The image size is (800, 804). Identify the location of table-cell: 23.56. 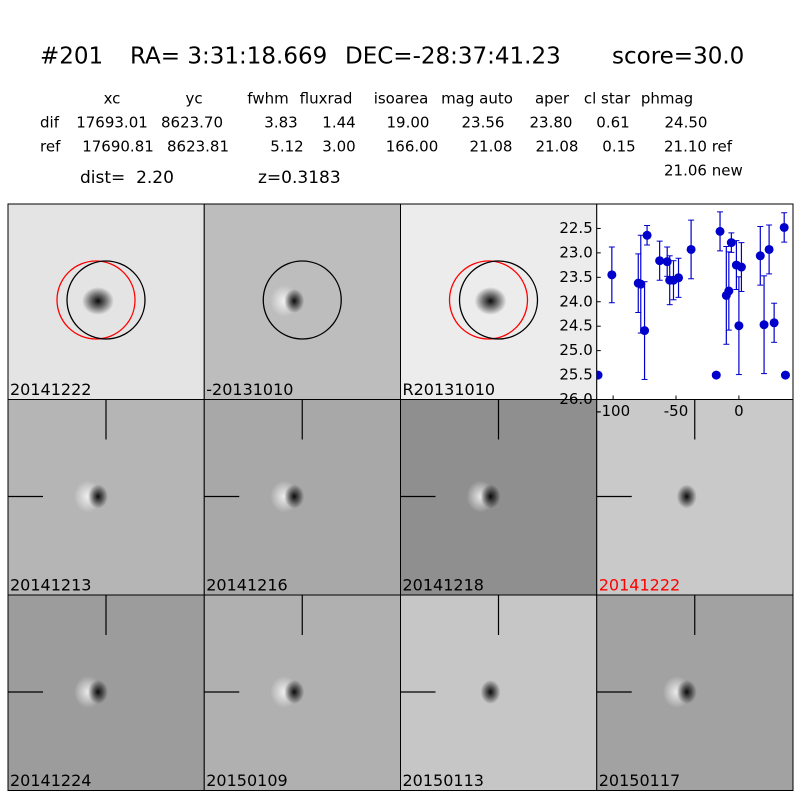
(483, 123).